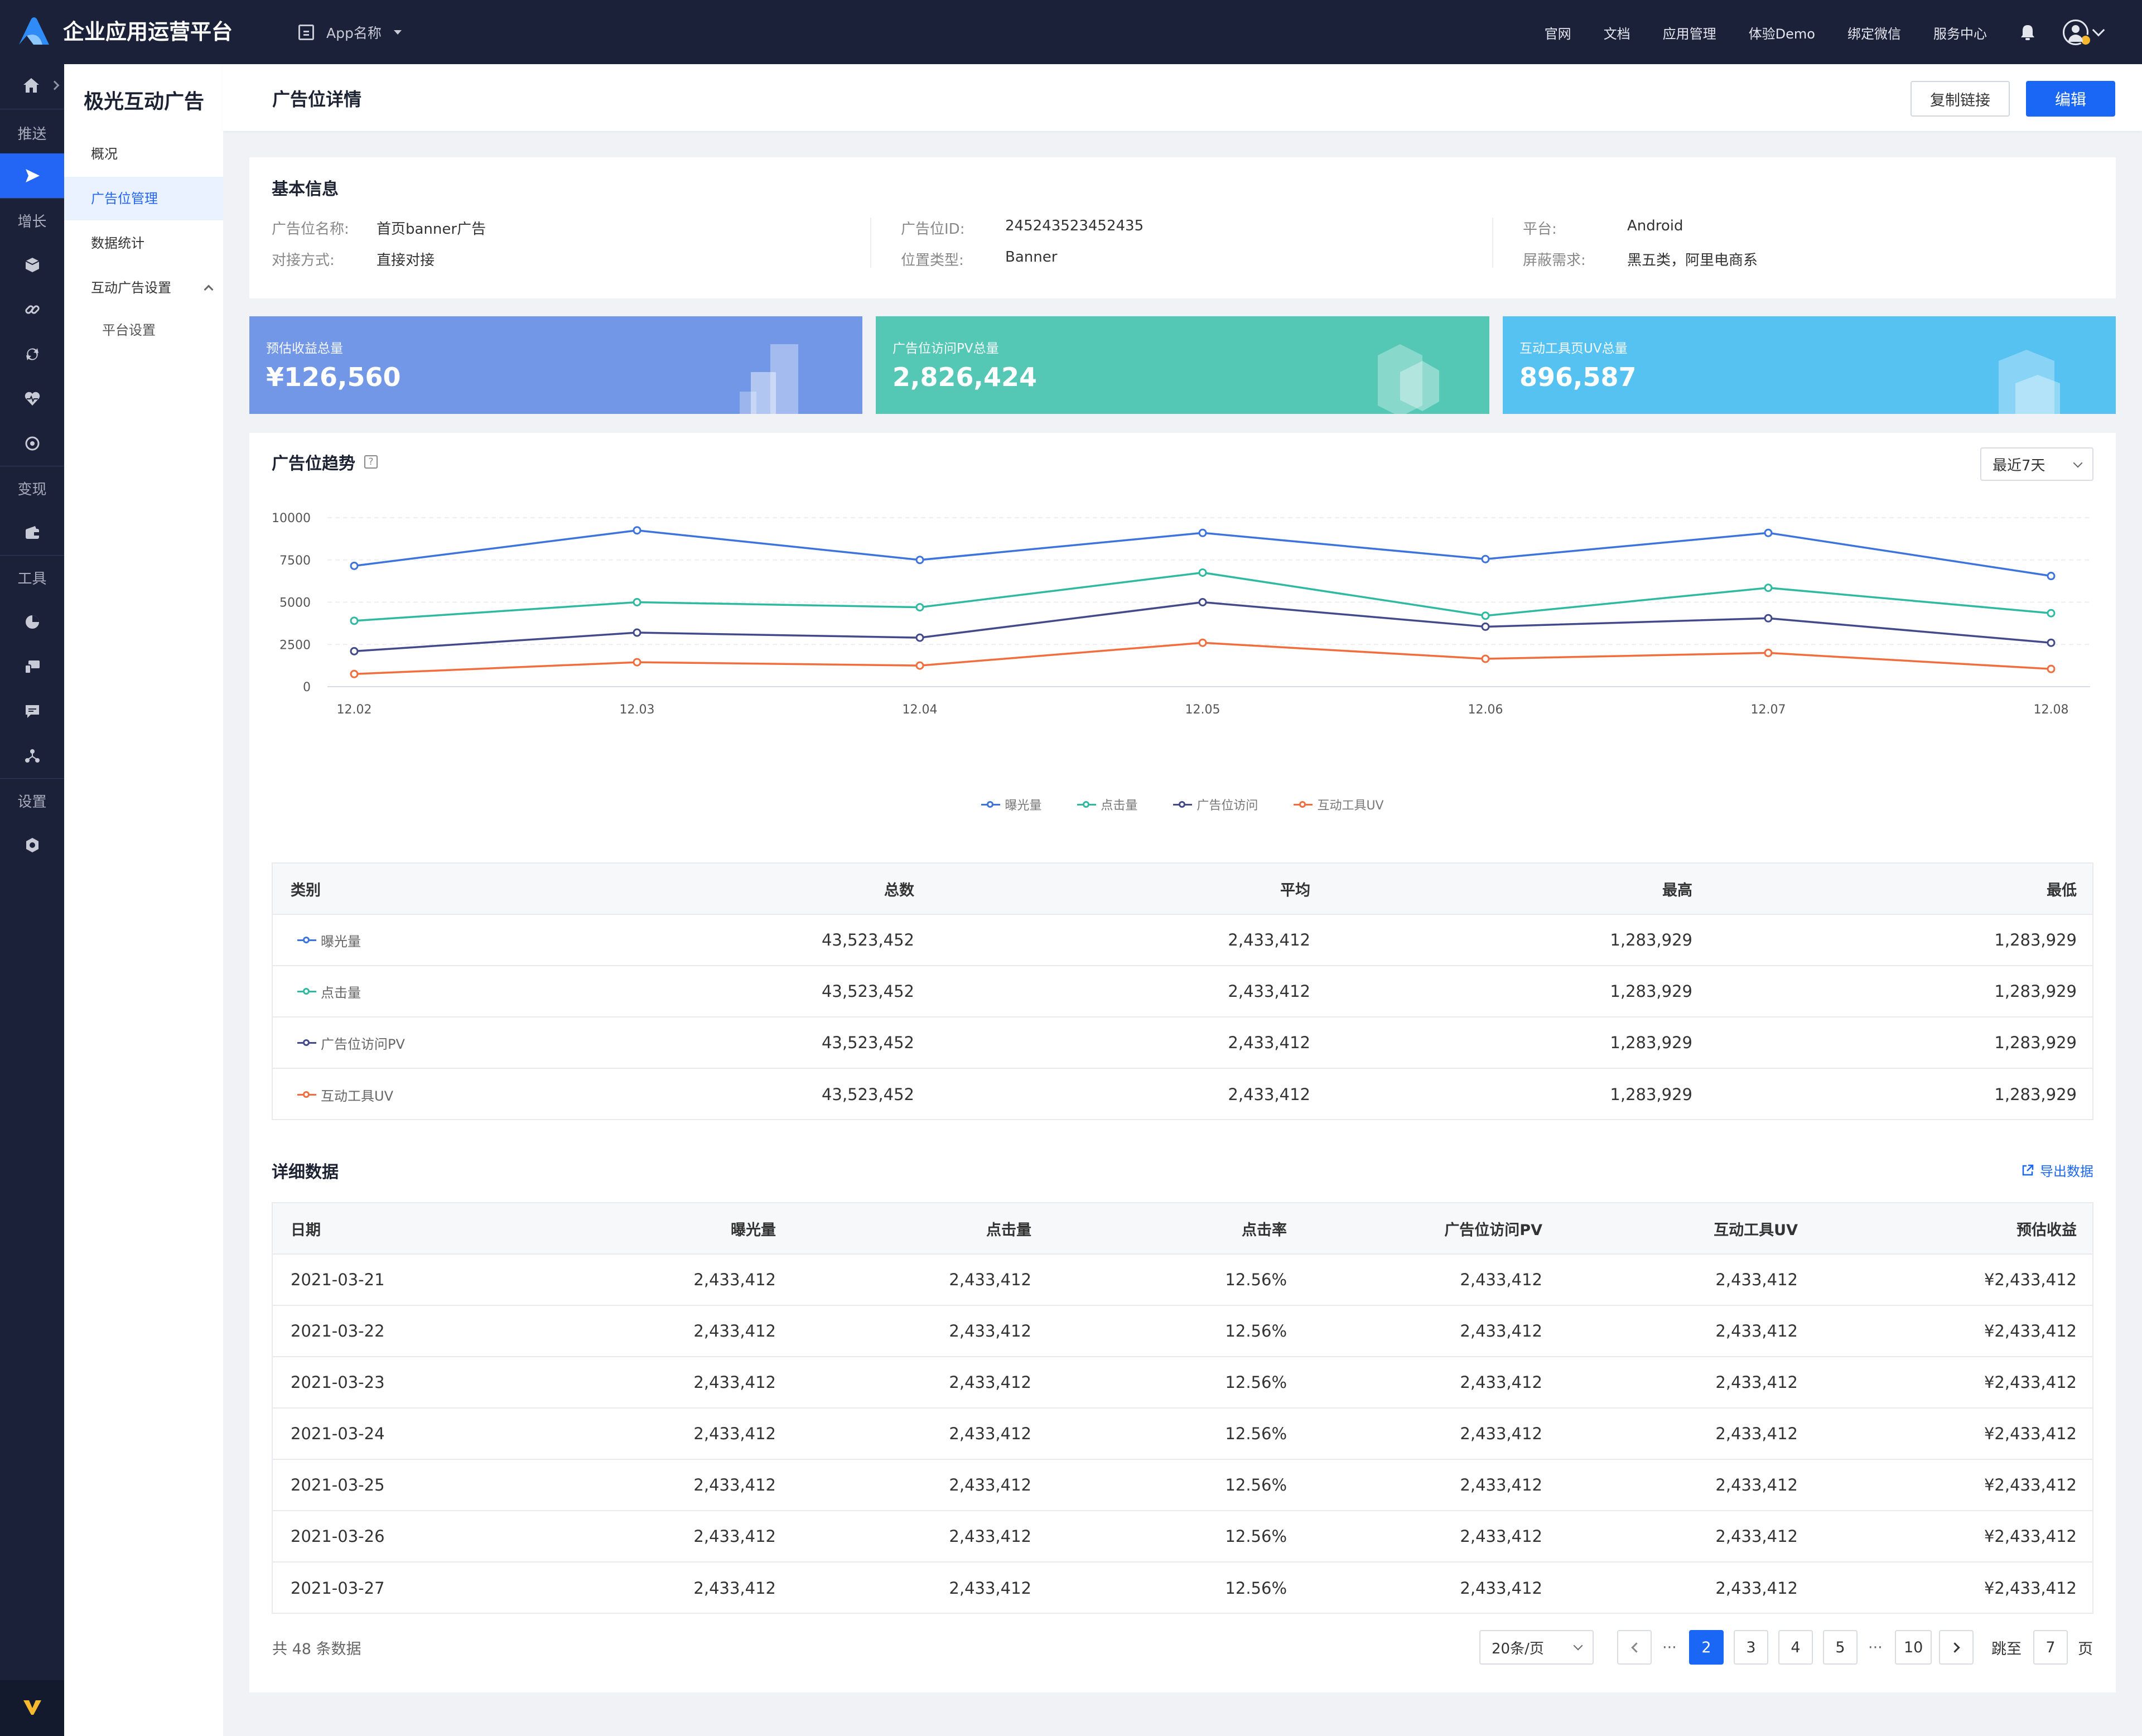 This screenshot has width=2142, height=1736. I want to click on gear-icon, so click(32, 845).